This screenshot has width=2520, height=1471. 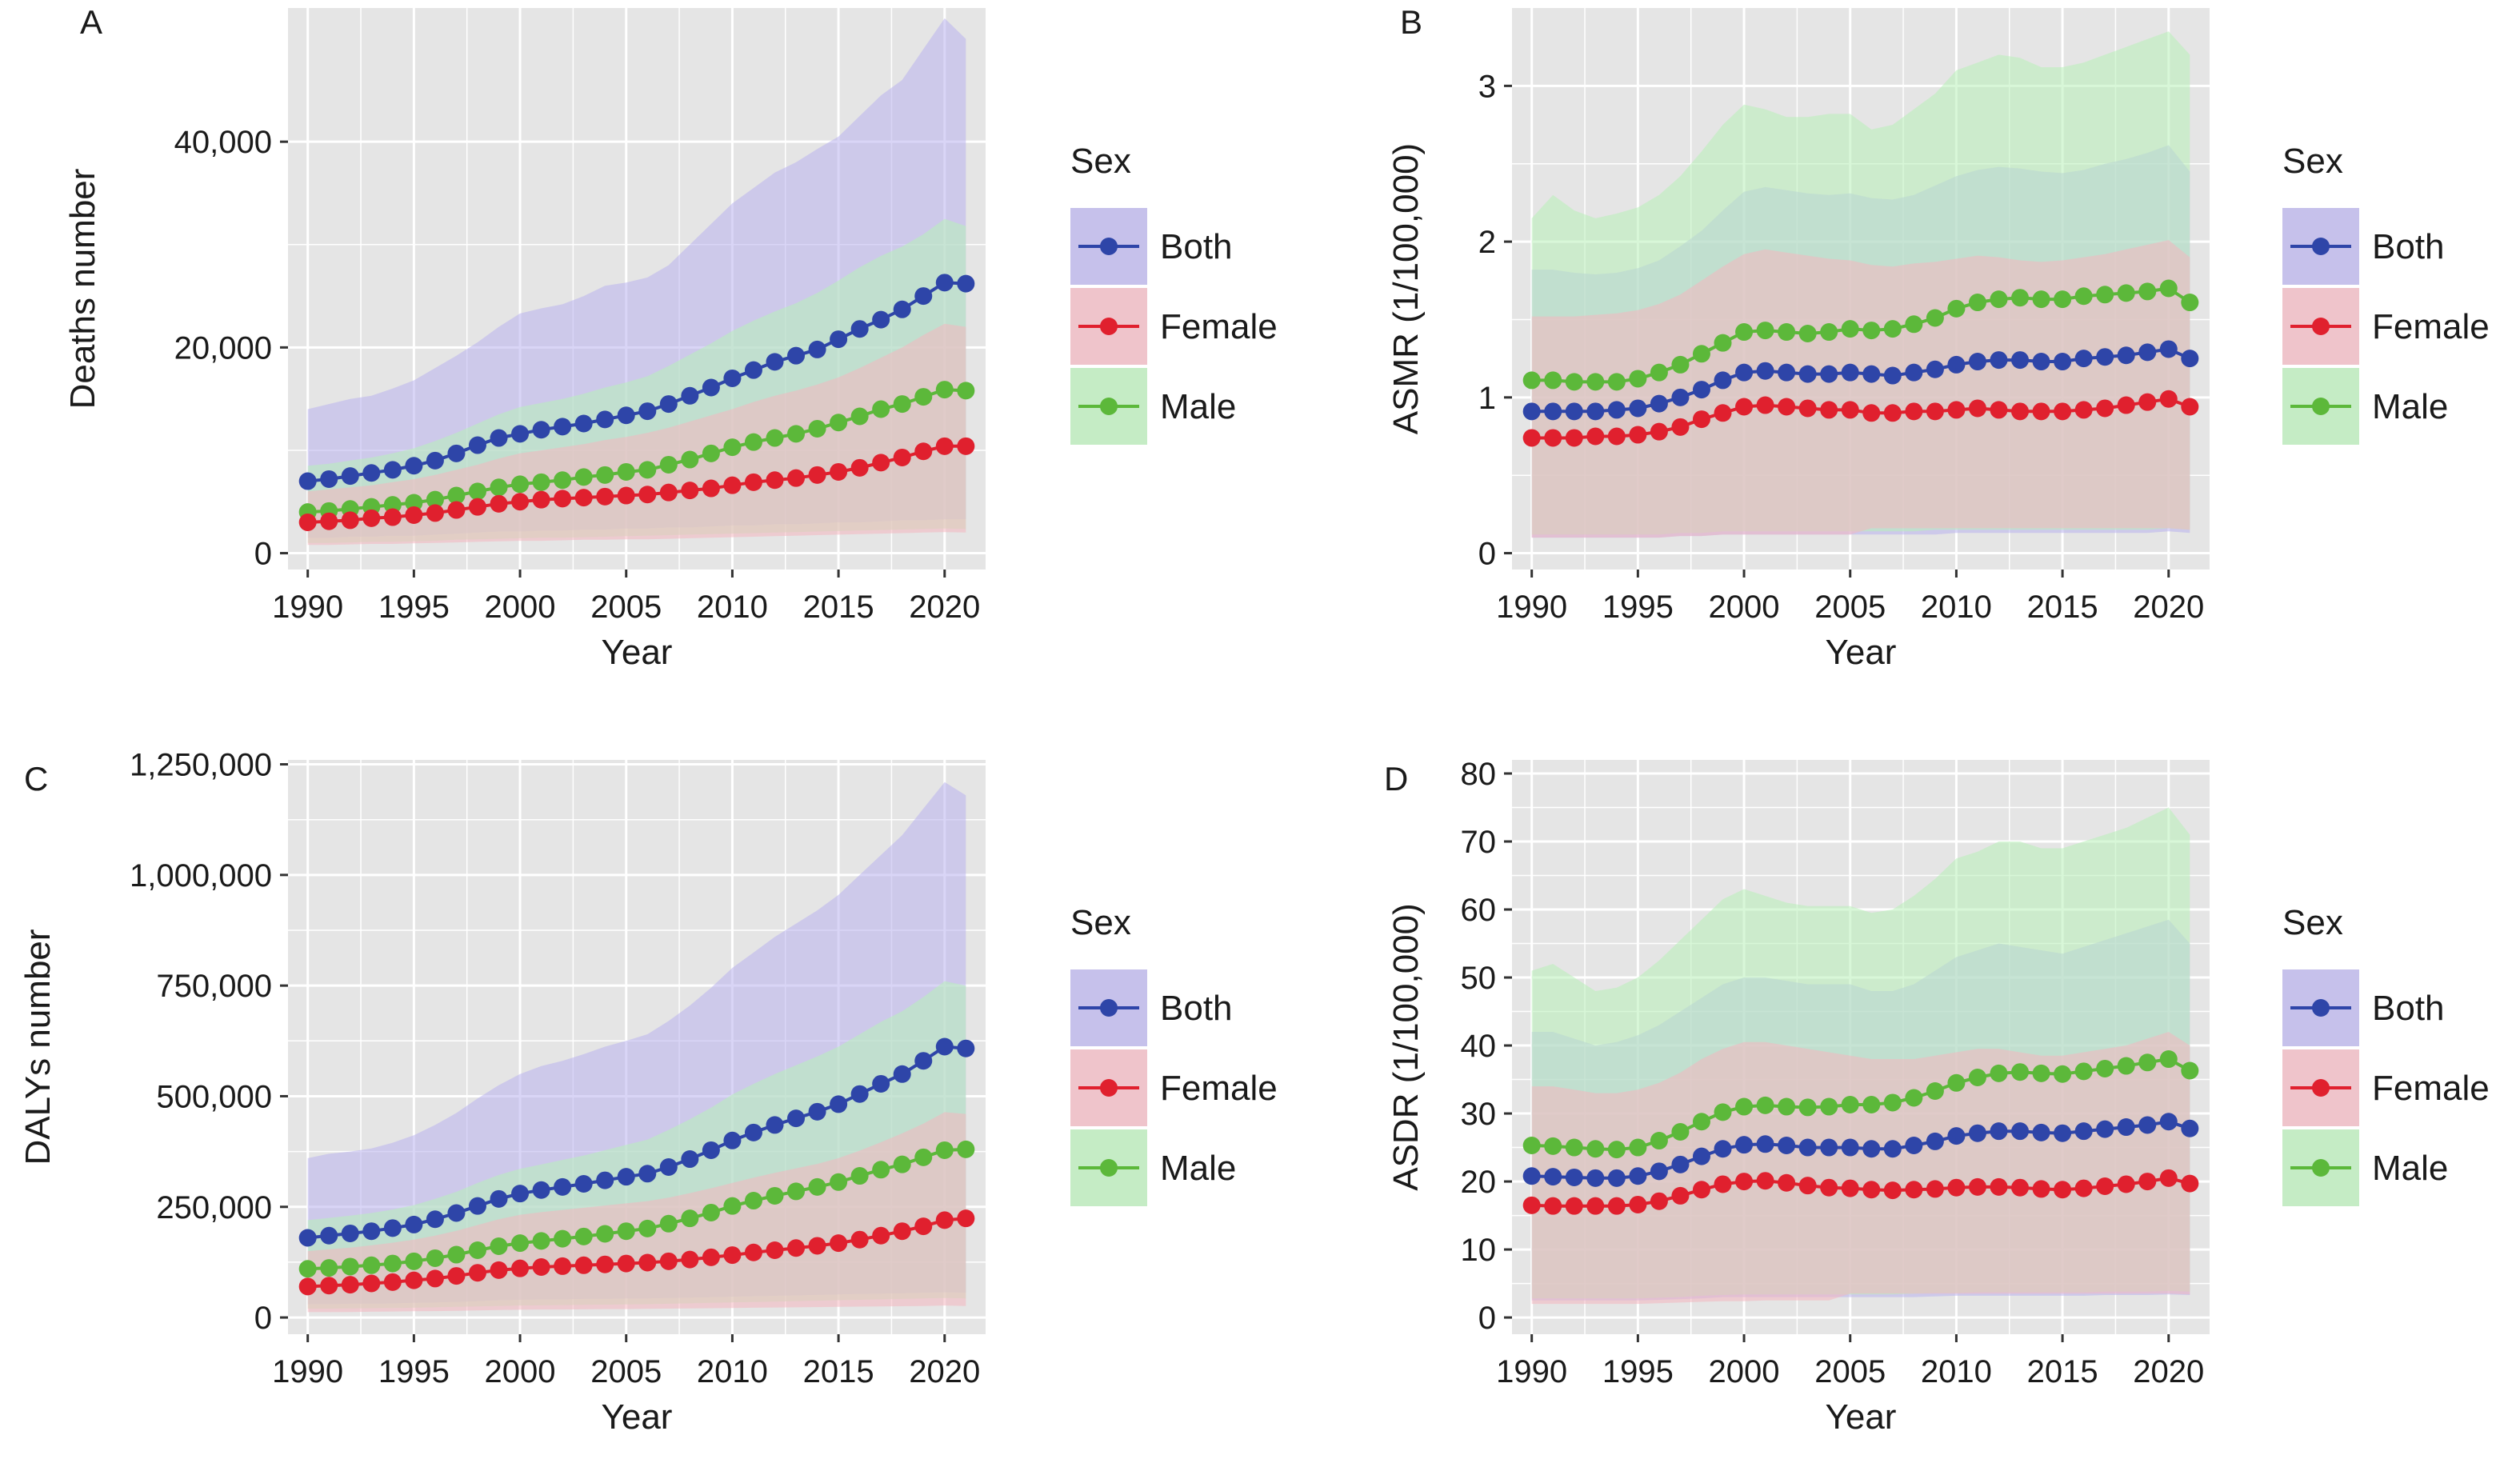 What do you see at coordinates (1479, 1182) in the screenshot?
I see `y-tick-label: 20` at bounding box center [1479, 1182].